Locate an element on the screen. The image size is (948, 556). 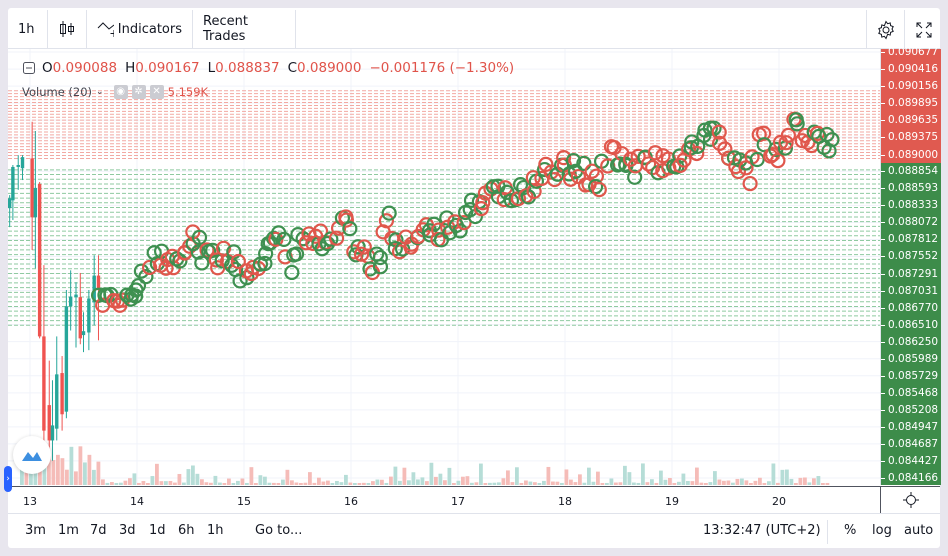
interval-button: 1h is located at coordinates (28, 29).